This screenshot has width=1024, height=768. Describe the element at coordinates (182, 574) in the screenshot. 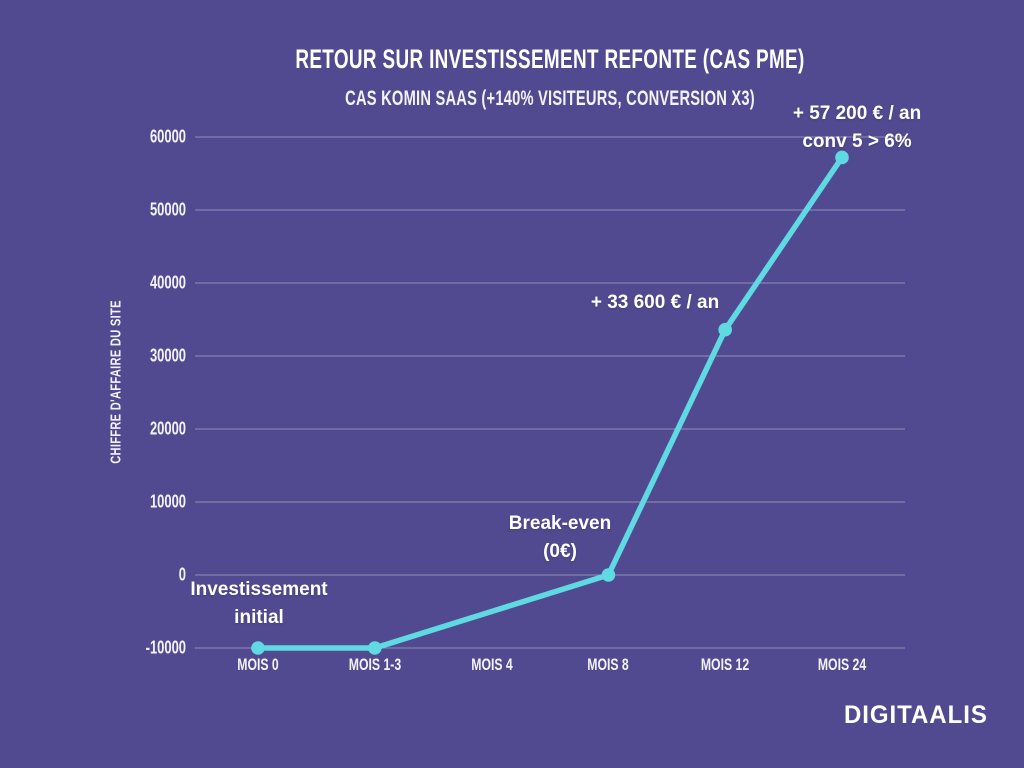

I see `y-tick-label: 0` at that location.